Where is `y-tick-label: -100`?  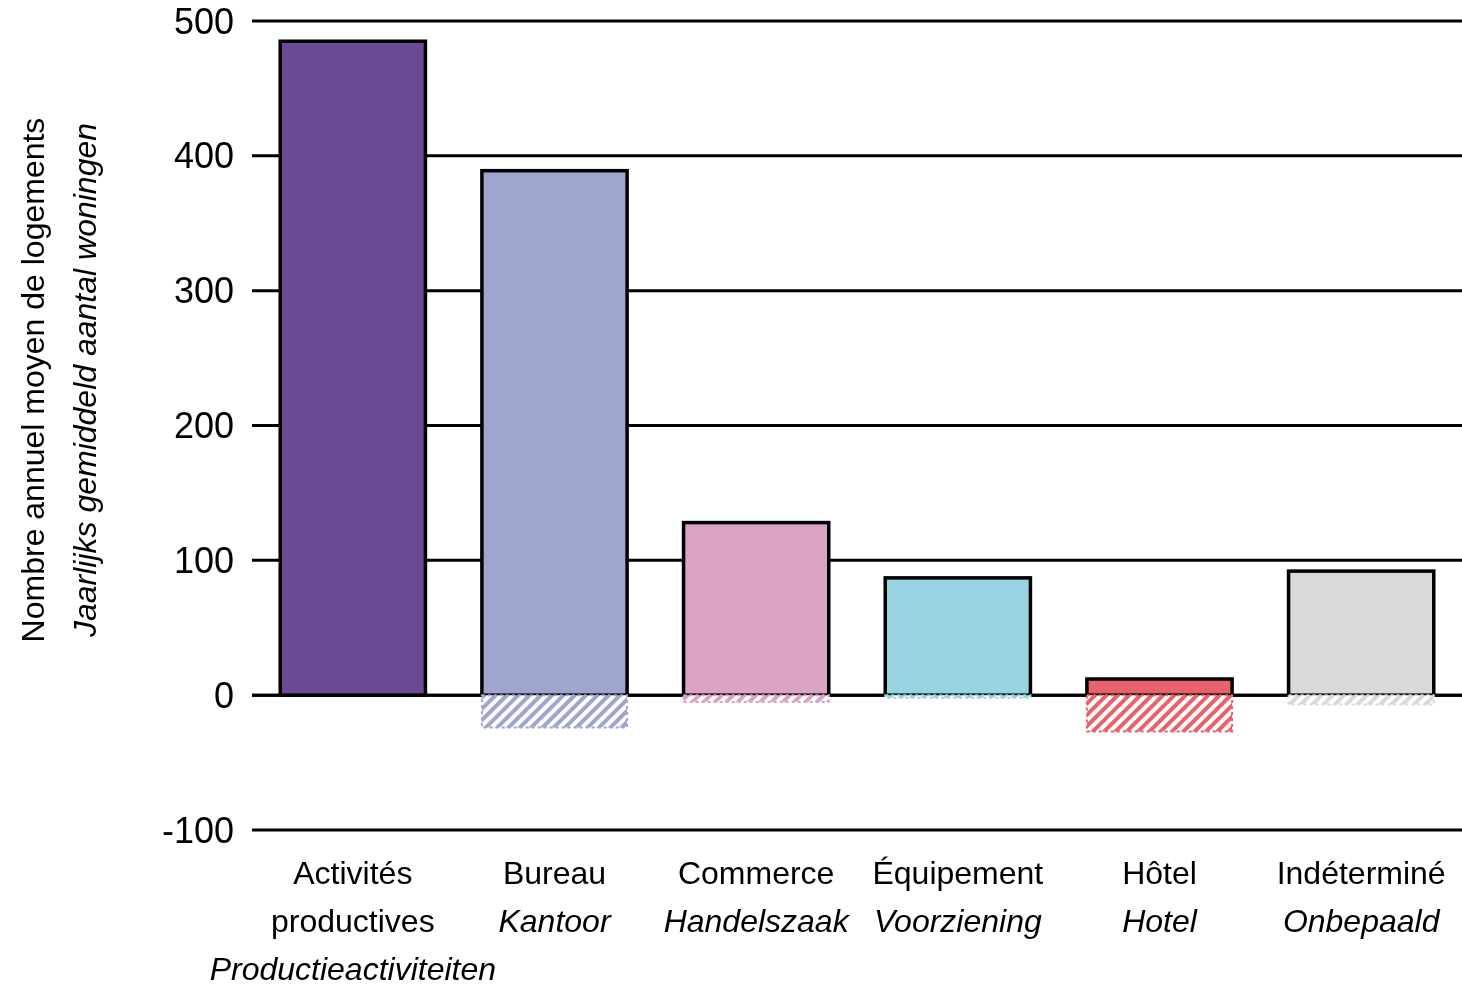 y-tick-label: -100 is located at coordinates (197, 830).